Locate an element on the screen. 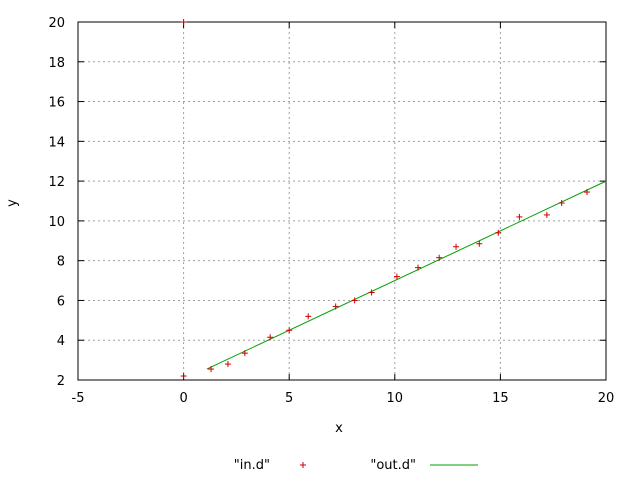 Image resolution: width=640 pixels, height=480 pixels. y-tick-label: 20 is located at coordinates (56, 23).